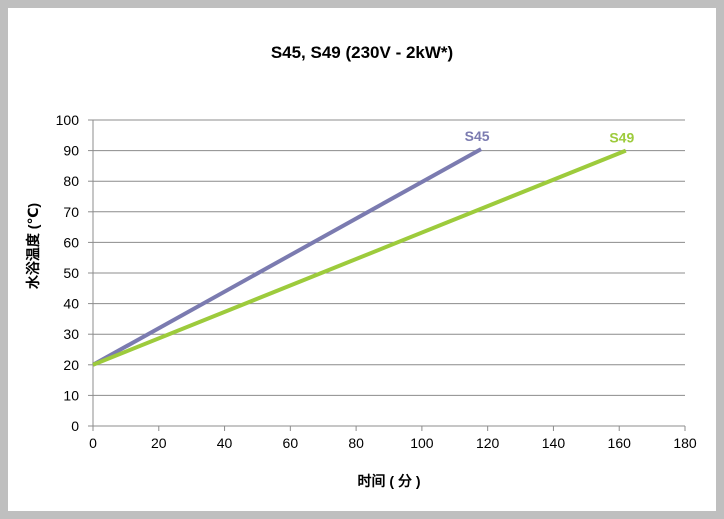  Describe the element at coordinates (71, 365) in the screenshot. I see `y-tick-label: 20` at that location.